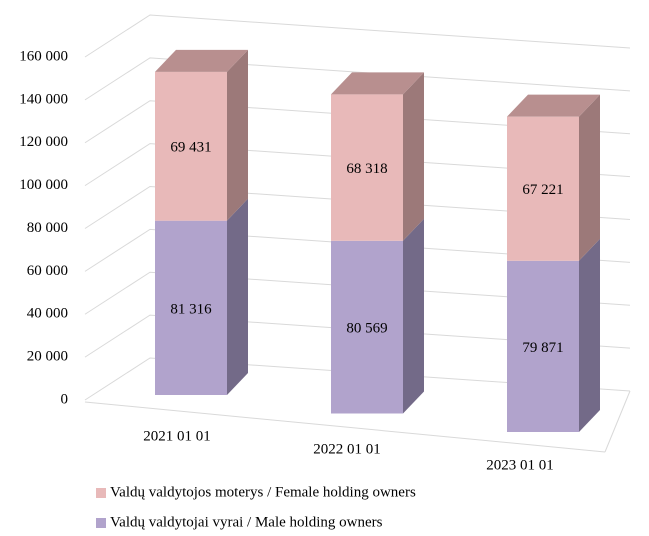 The height and width of the screenshot is (536, 649). I want to click on y-tick-label: 100 000, so click(43, 185).